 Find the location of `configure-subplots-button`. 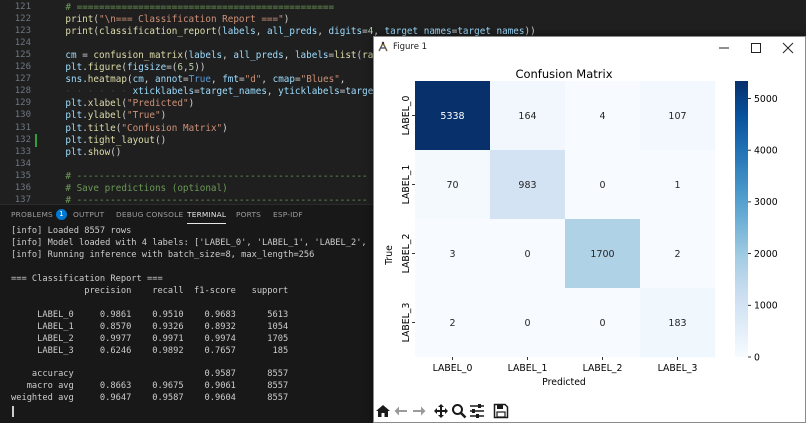

configure-subplots-button is located at coordinates (477, 411).